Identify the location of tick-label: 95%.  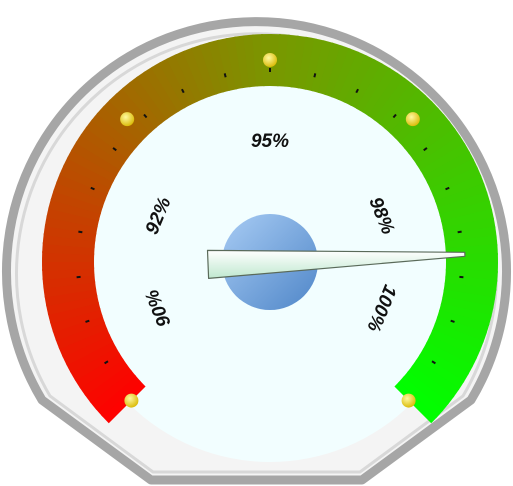
(270, 141).